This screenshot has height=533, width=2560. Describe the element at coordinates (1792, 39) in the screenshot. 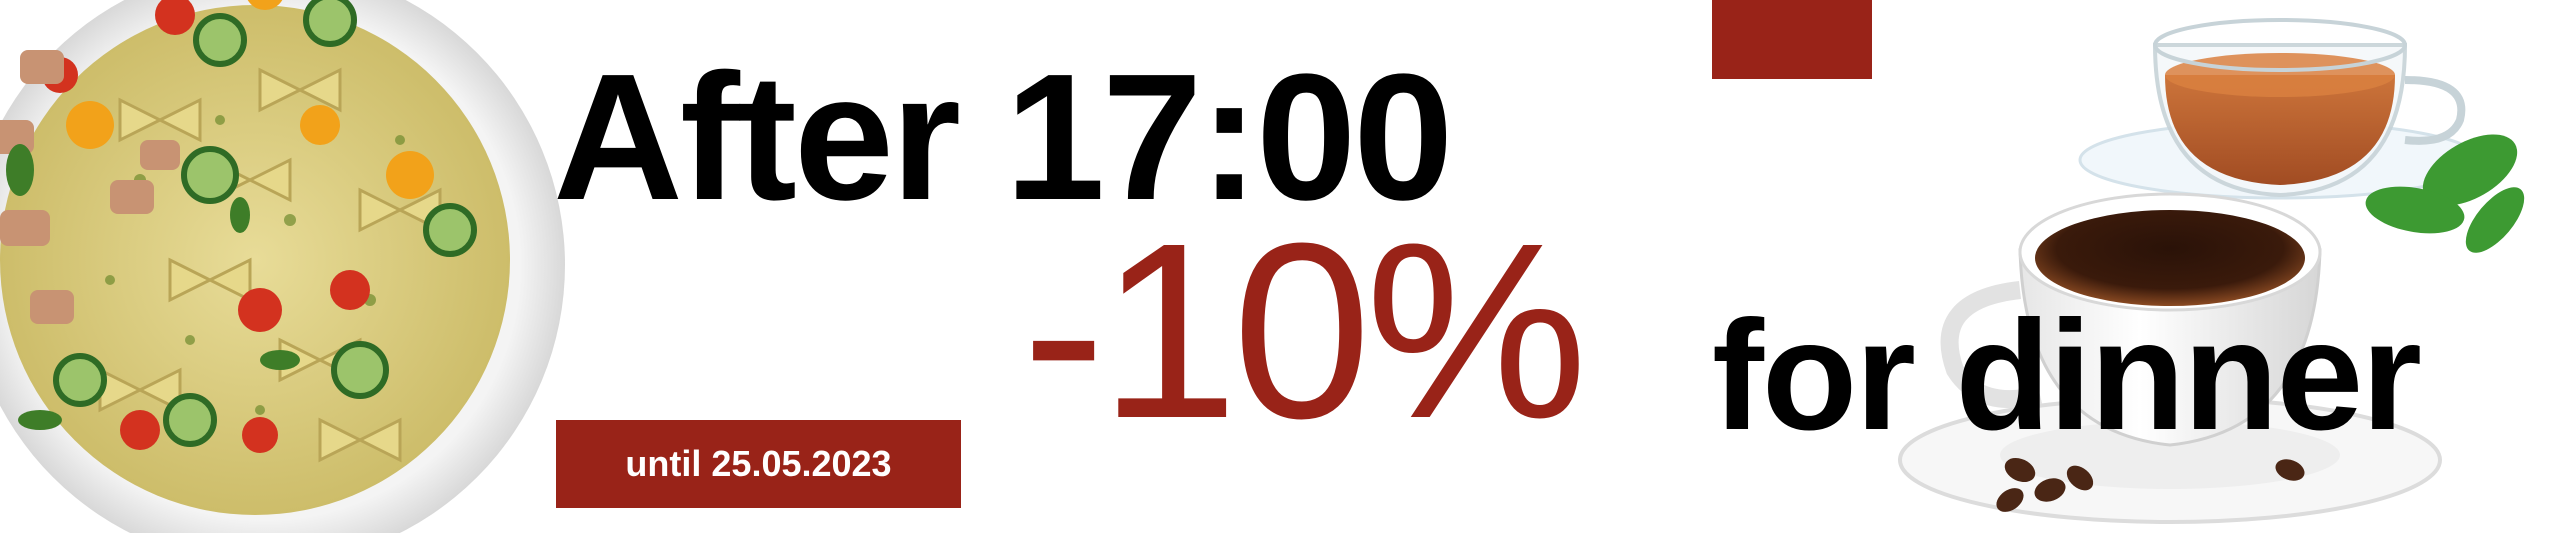

I see `accent-block` at that location.